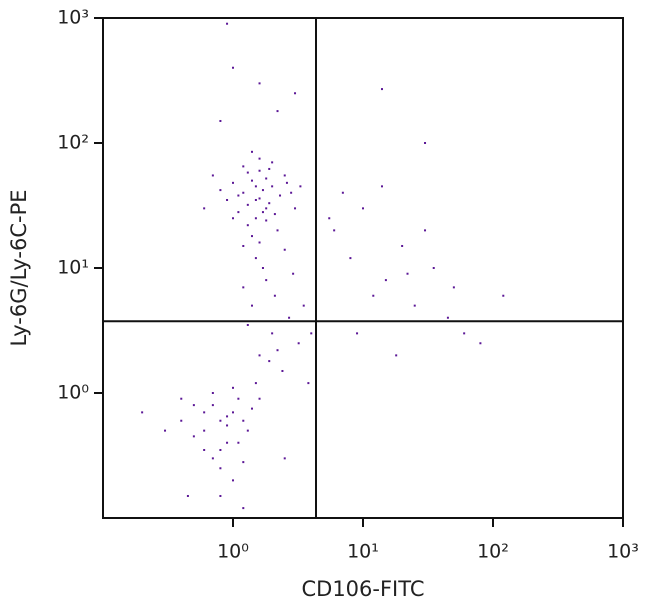 The width and height of the screenshot is (650, 611). What do you see at coordinates (19, 267) in the screenshot?
I see `y-axis-title: Ly-6G/Ly-6C-PE` at bounding box center [19, 267].